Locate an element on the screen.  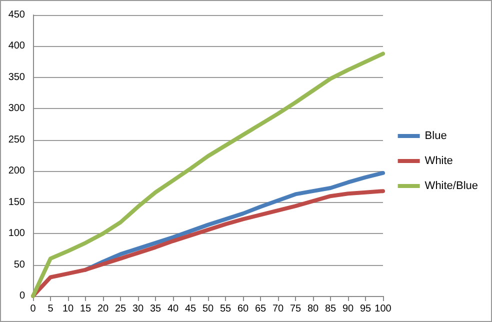
x-tick-label: 30 is located at coordinates (138, 309).